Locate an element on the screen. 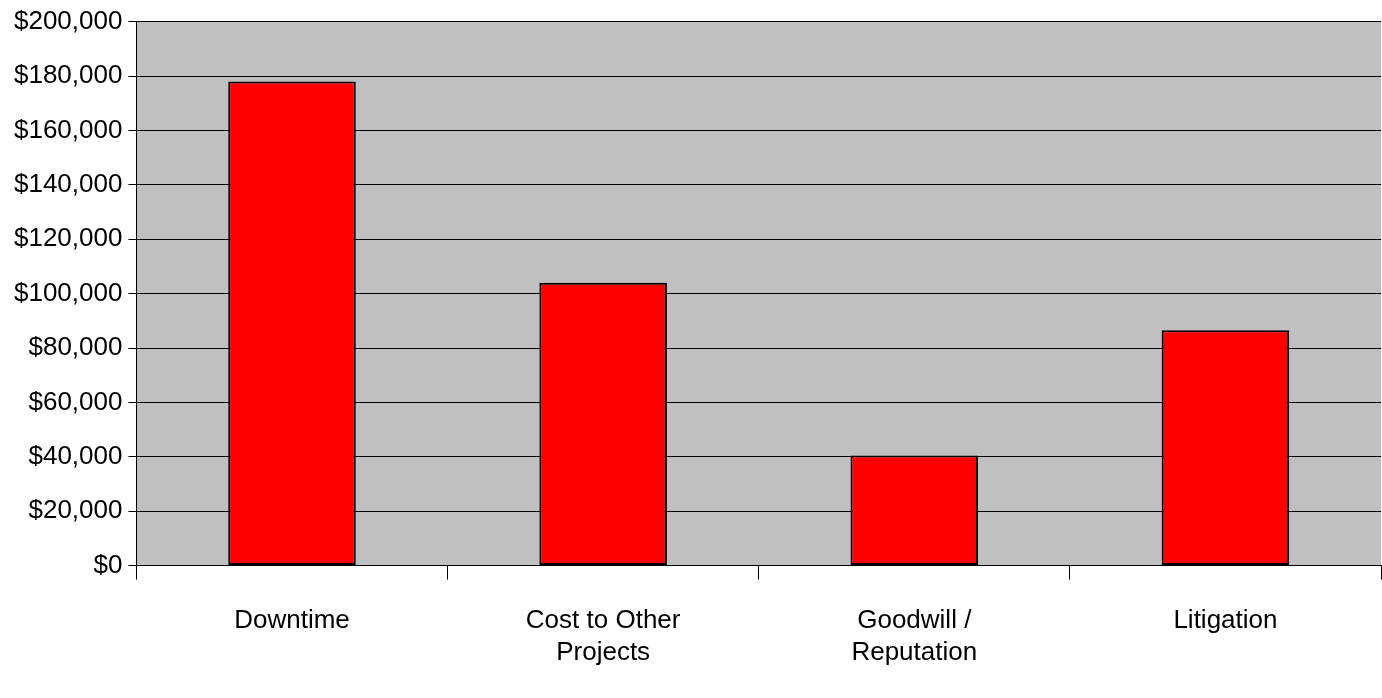 The image size is (1382, 698). y-tick-label: $180,000 is located at coordinates (68, 74).